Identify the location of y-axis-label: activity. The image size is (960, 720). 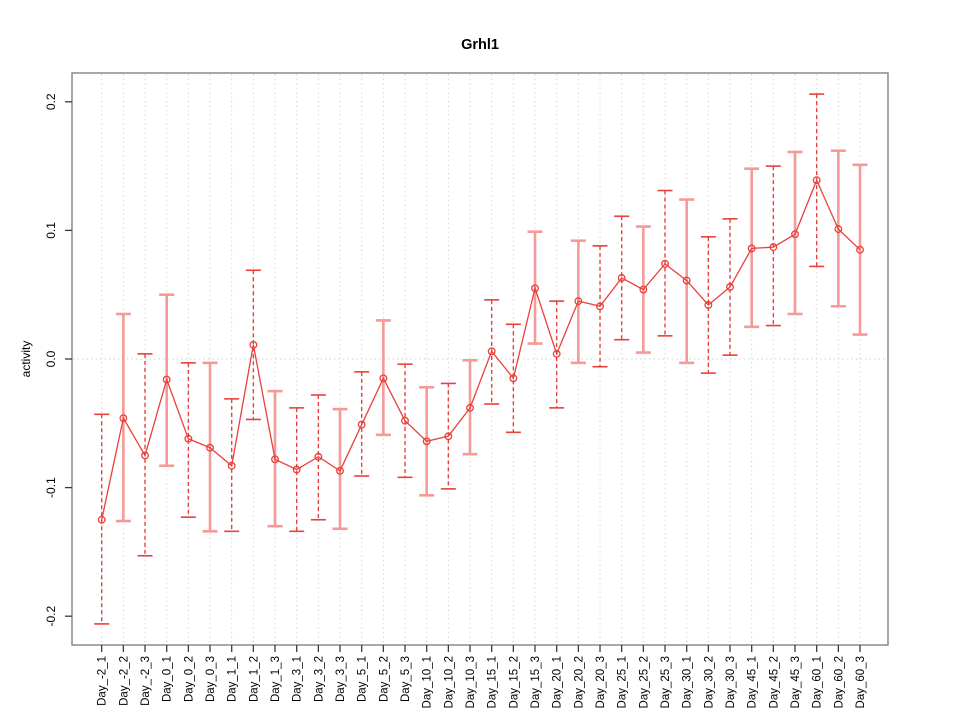
(26, 359).